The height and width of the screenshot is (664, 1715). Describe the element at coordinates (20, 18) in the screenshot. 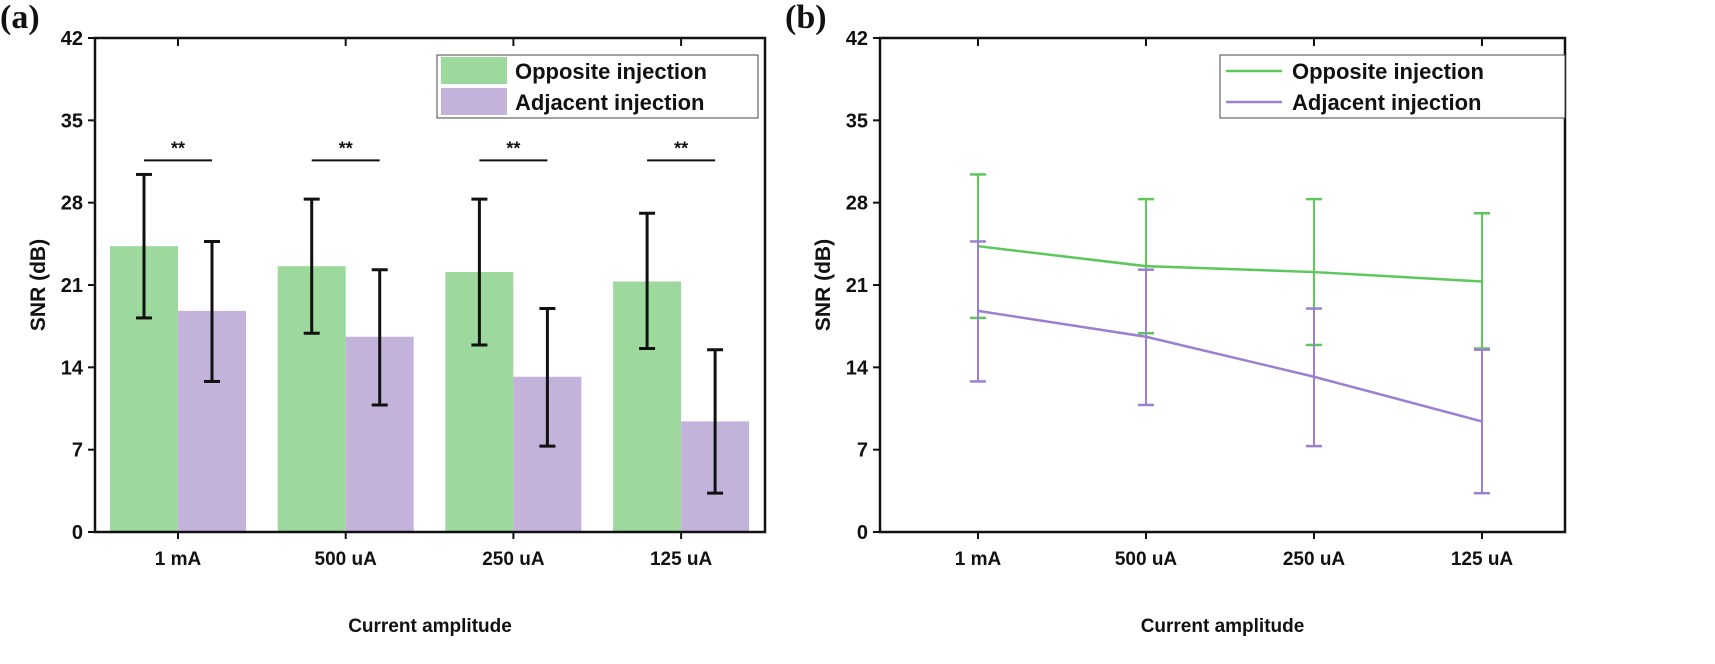

I see `panel-label: (a)` at that location.